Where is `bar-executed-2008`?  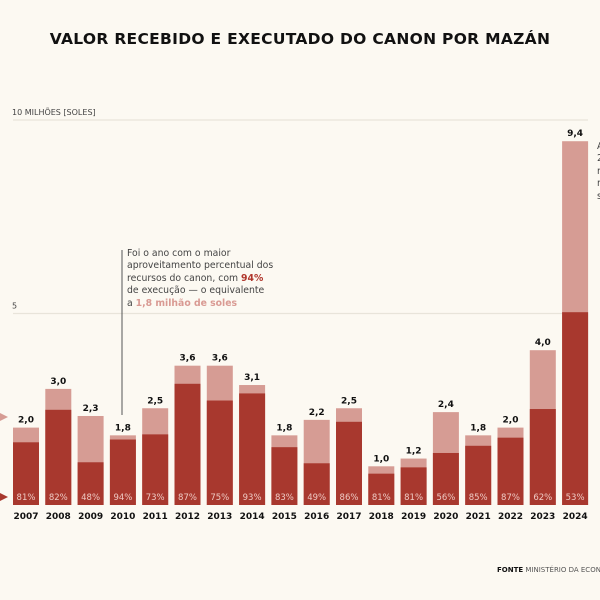 bar-executed-2008 is located at coordinates (58, 457).